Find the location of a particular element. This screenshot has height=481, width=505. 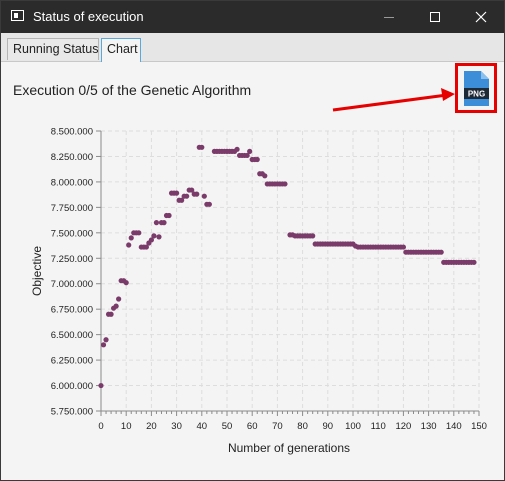

y-tick-label: 7.000.000 is located at coordinates (72, 284).